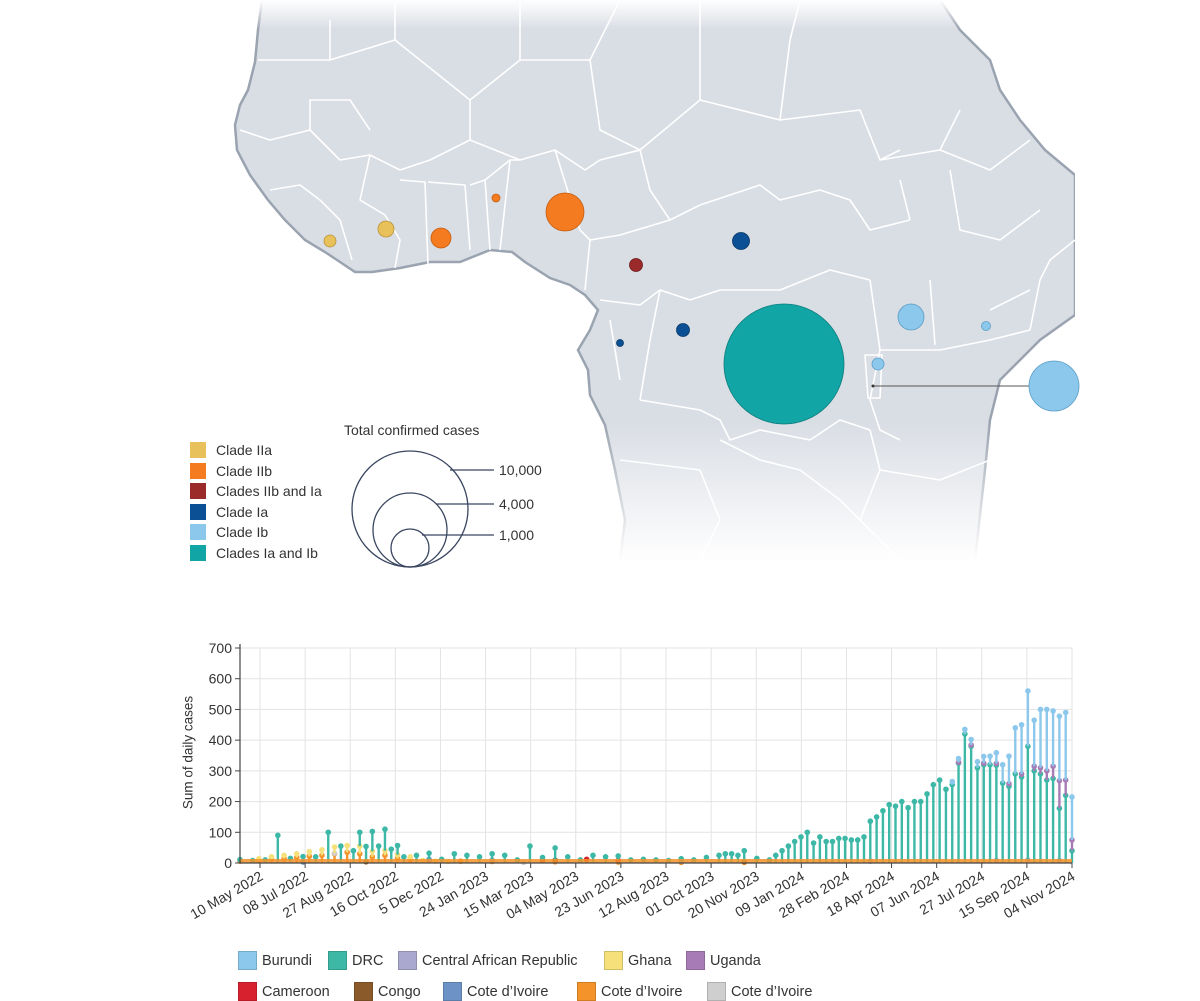 This screenshot has width=1200, height=1001. I want to click on clade-legend-item: Clade Ib, so click(229, 532).